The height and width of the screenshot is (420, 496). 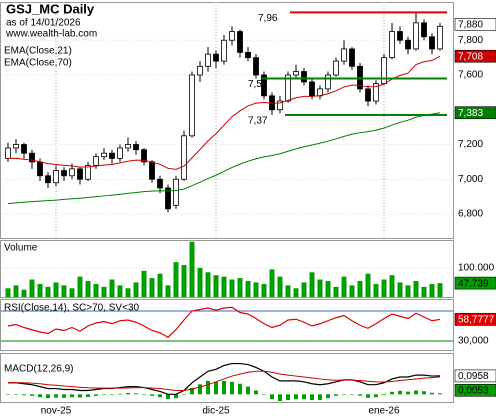 What do you see at coordinates (476, 320) in the screenshot?
I see `last-value-label: 58,7777` at bounding box center [476, 320].